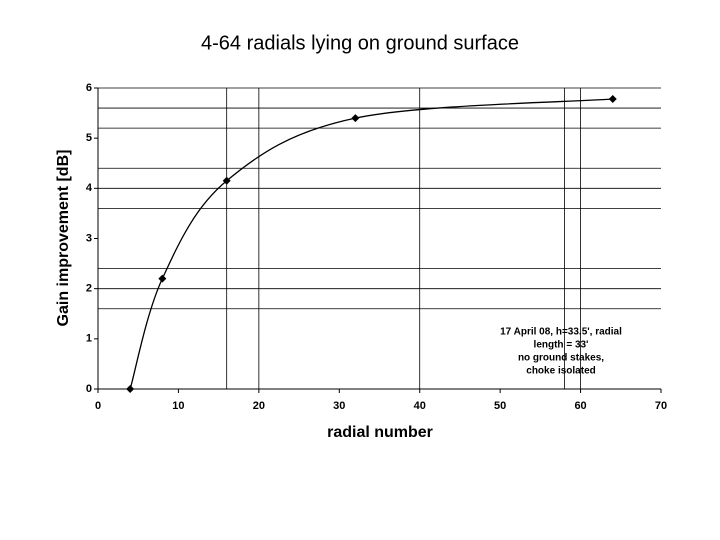  What do you see at coordinates (178, 406) in the screenshot?
I see `x-tick-label: 10` at bounding box center [178, 406].